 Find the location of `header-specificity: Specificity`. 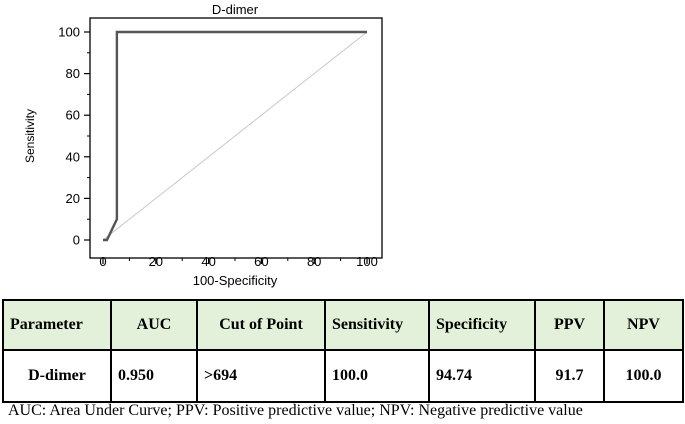

header-specificity: Specificity is located at coordinates (482, 325).